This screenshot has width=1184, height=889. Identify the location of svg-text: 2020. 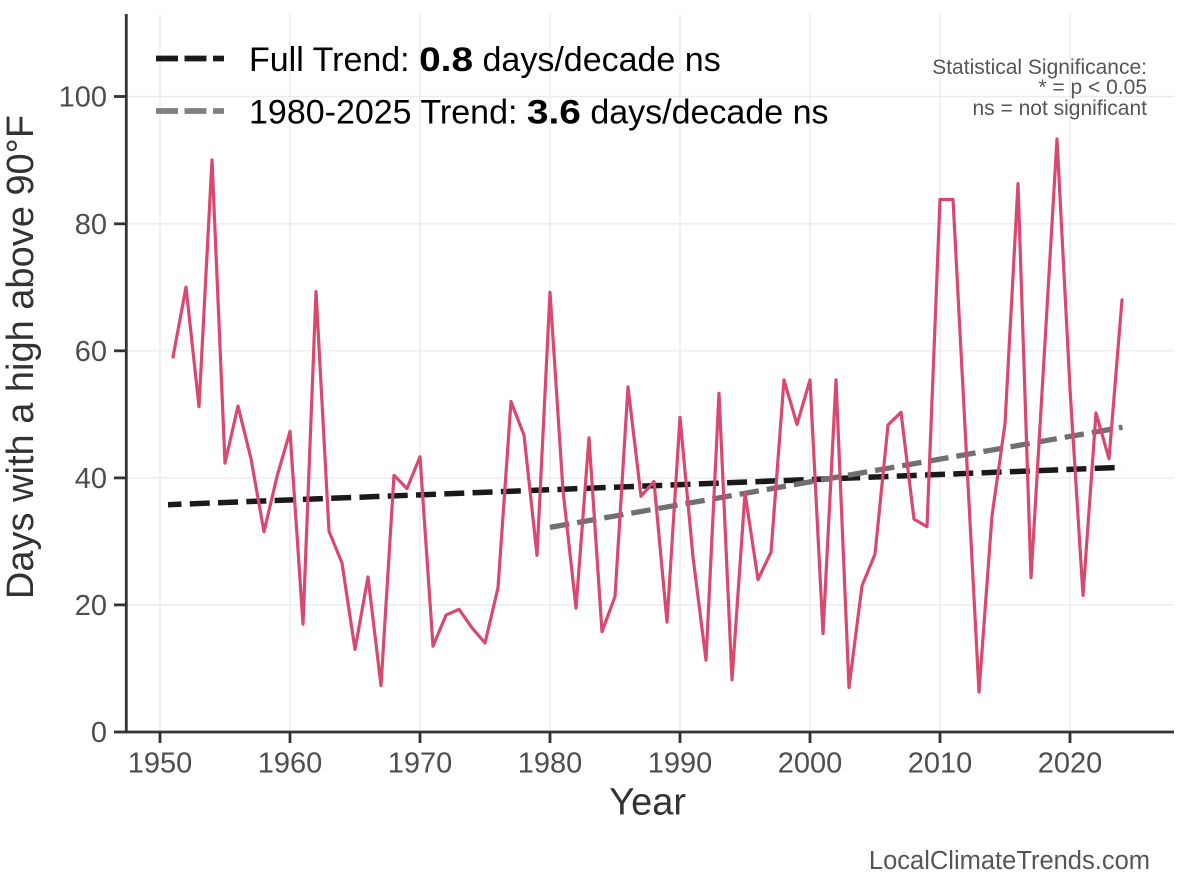
(1070, 764).